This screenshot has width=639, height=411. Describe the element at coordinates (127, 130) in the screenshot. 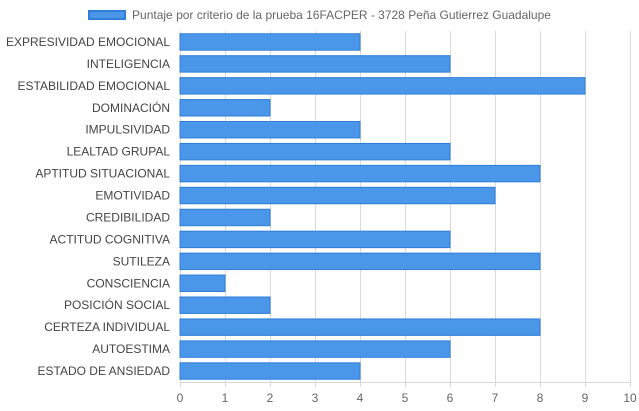

I see `category-label: IMPULSIVIDAD` at that location.